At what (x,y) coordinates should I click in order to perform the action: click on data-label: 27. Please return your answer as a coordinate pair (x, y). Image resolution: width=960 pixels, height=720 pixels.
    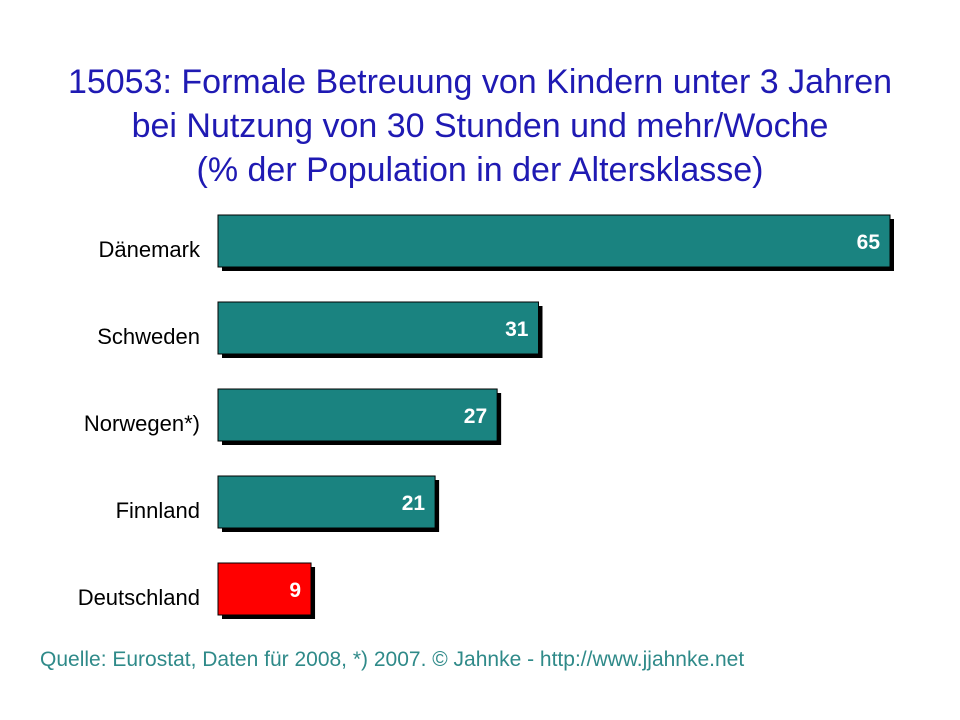
    Looking at the image, I should click on (475, 416).